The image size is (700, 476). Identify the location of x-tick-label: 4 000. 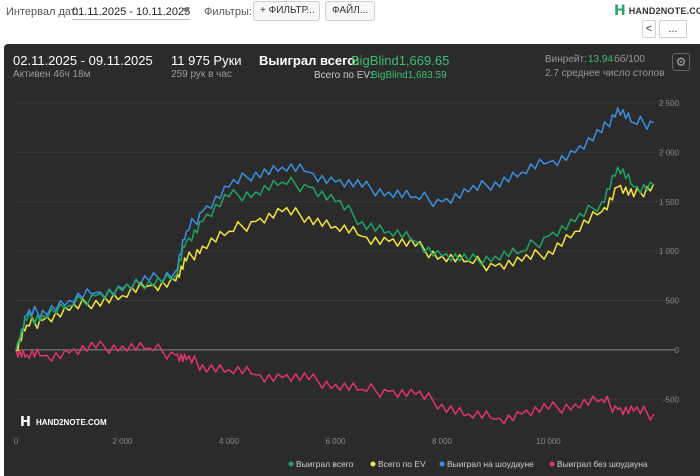
(229, 441).